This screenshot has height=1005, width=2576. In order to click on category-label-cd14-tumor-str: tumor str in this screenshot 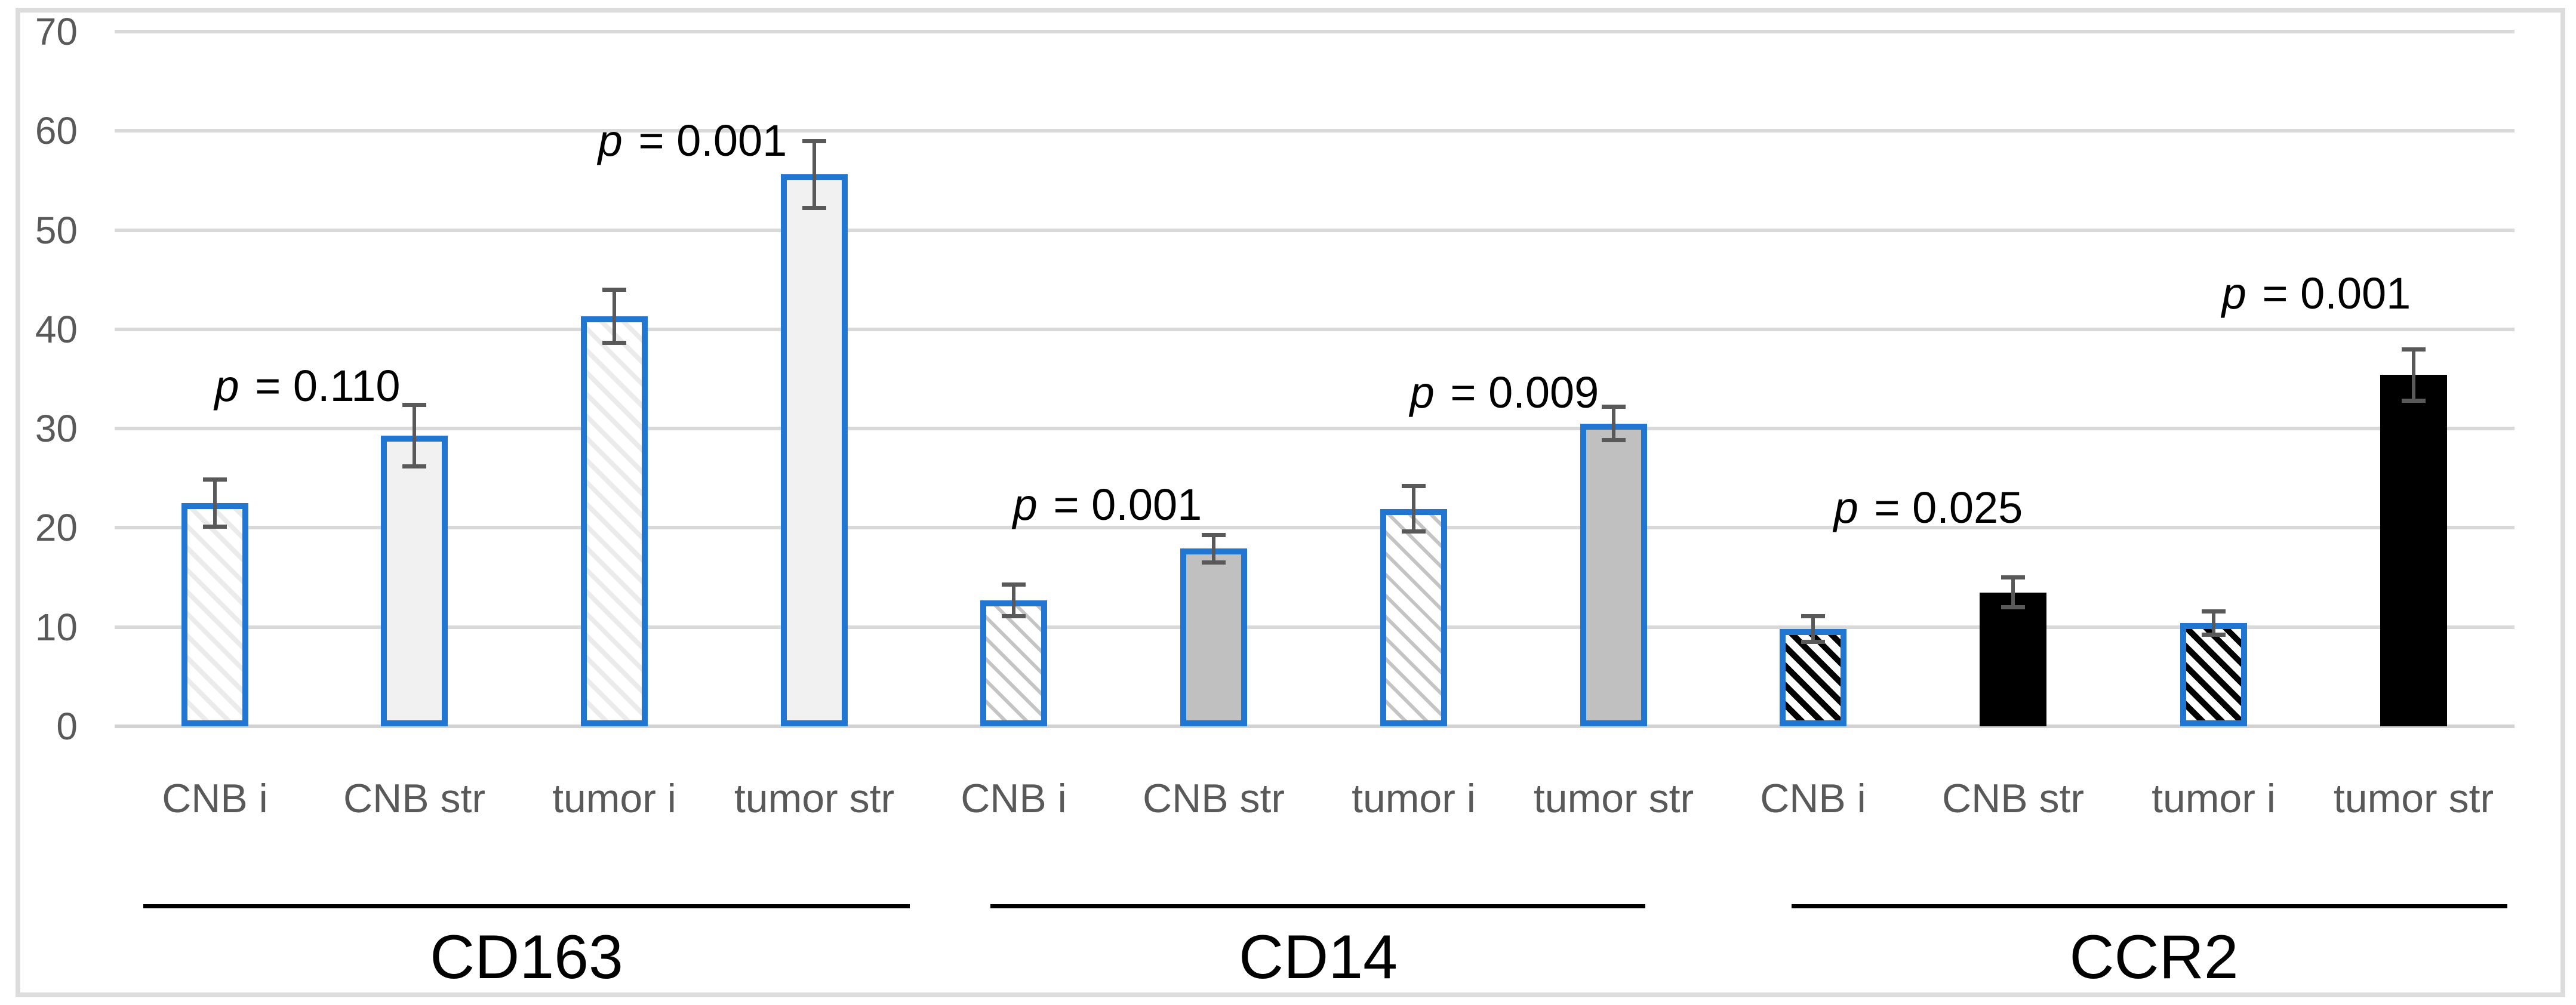, I will do `click(1613, 799)`.